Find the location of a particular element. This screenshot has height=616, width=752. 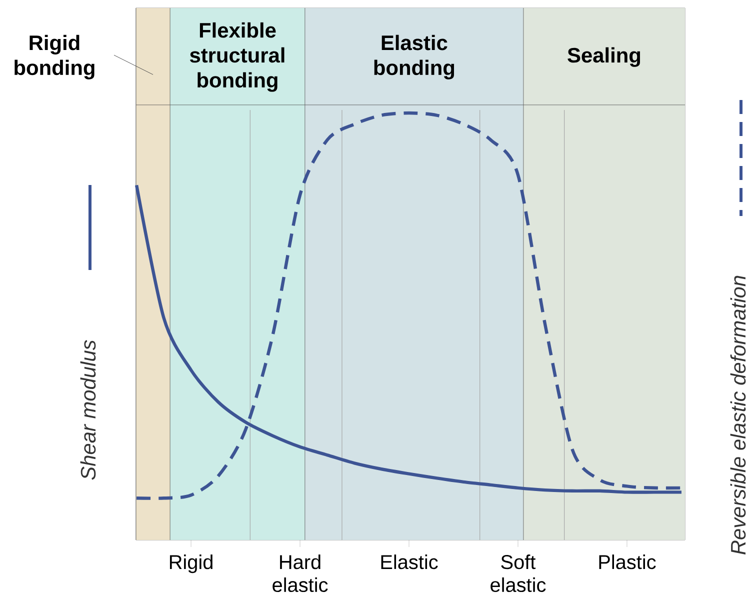

y-axis-title: Shear modulus is located at coordinates (88, 410).